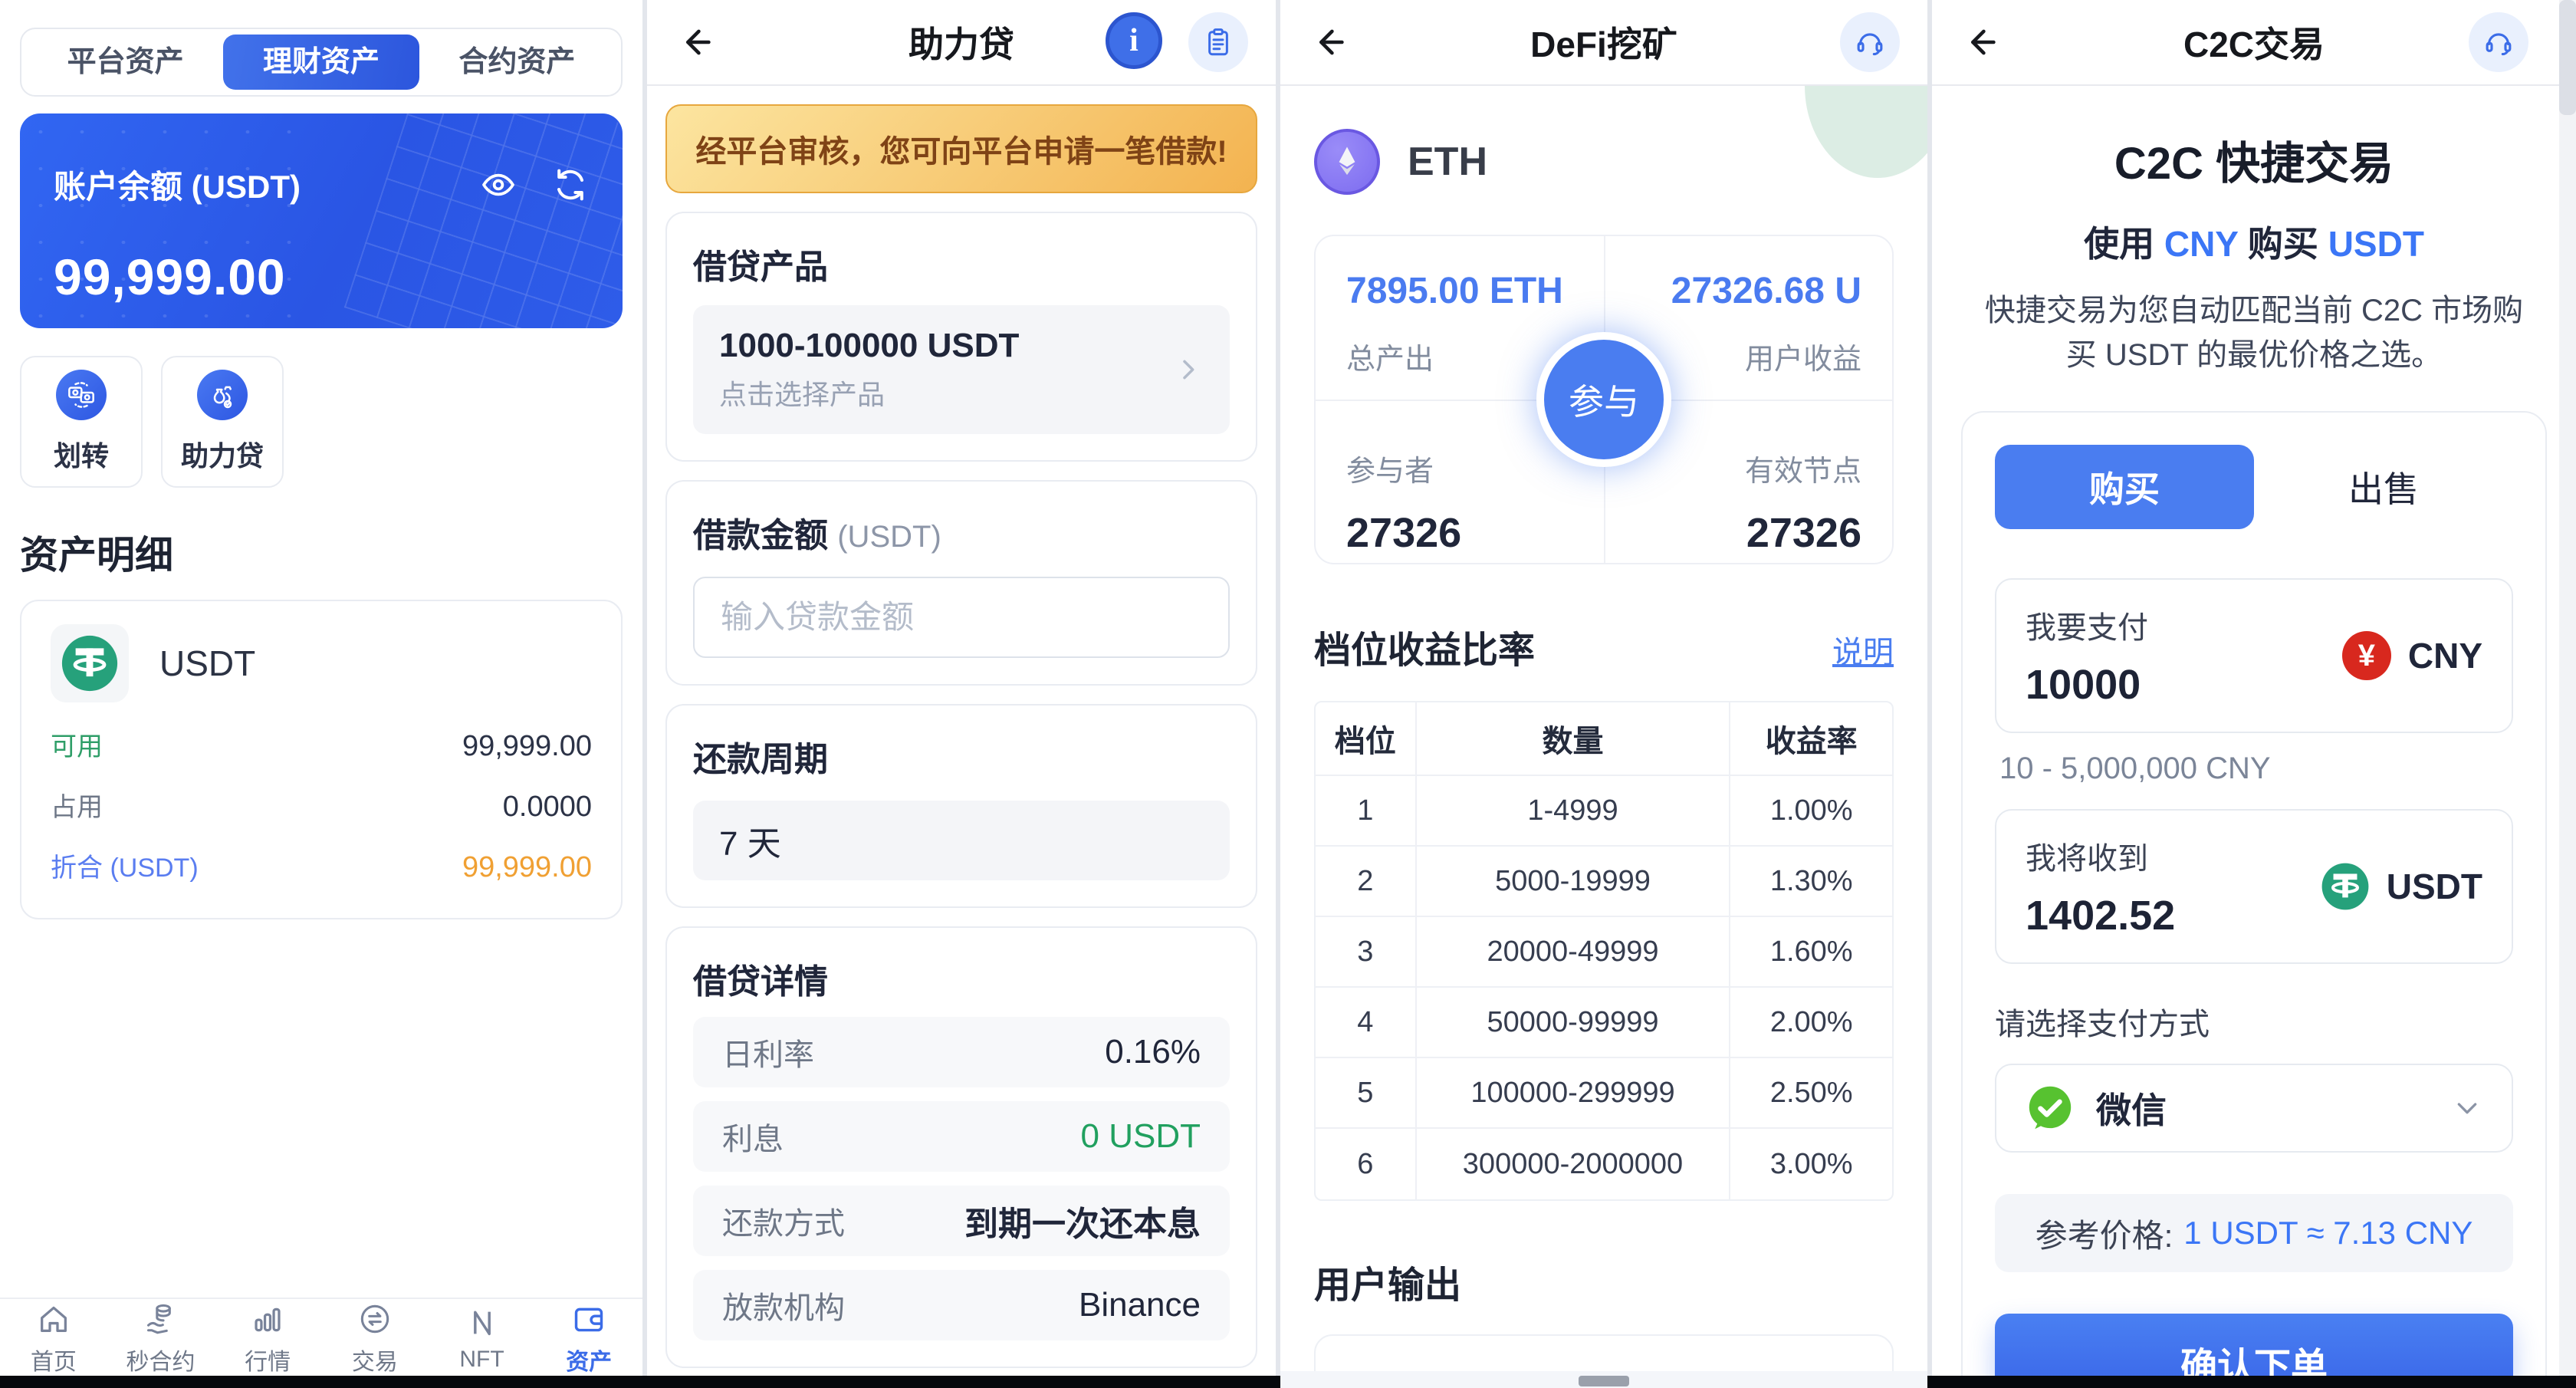  I want to click on payment-method-label: 请选择支付方式, so click(2102, 1024).